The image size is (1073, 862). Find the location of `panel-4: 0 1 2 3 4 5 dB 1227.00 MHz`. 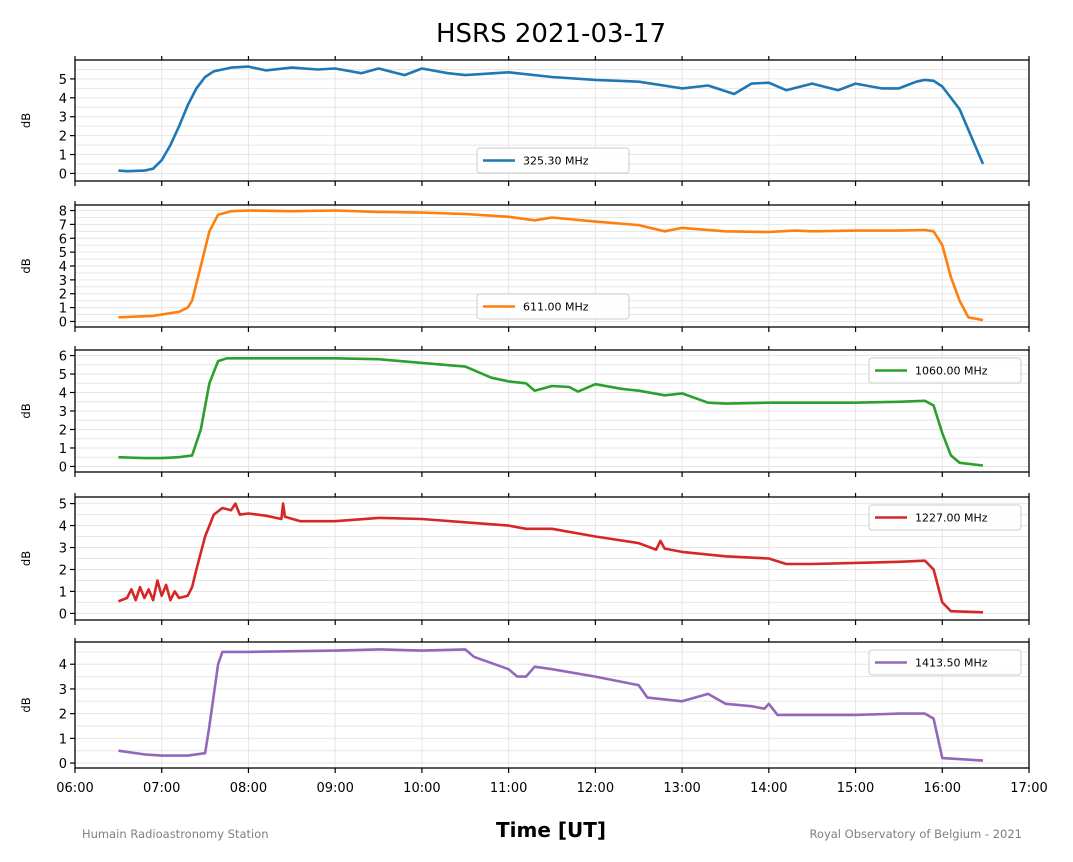

panel-4: 0 1 2 3 4 5 dB 1227.00 MHz is located at coordinates (524, 559).